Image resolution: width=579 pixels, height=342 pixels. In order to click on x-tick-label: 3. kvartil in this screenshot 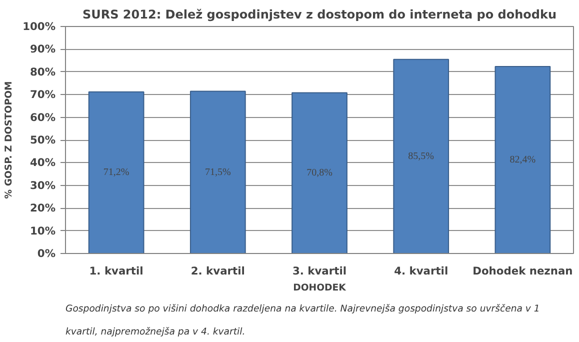, I will do `click(319, 271)`.